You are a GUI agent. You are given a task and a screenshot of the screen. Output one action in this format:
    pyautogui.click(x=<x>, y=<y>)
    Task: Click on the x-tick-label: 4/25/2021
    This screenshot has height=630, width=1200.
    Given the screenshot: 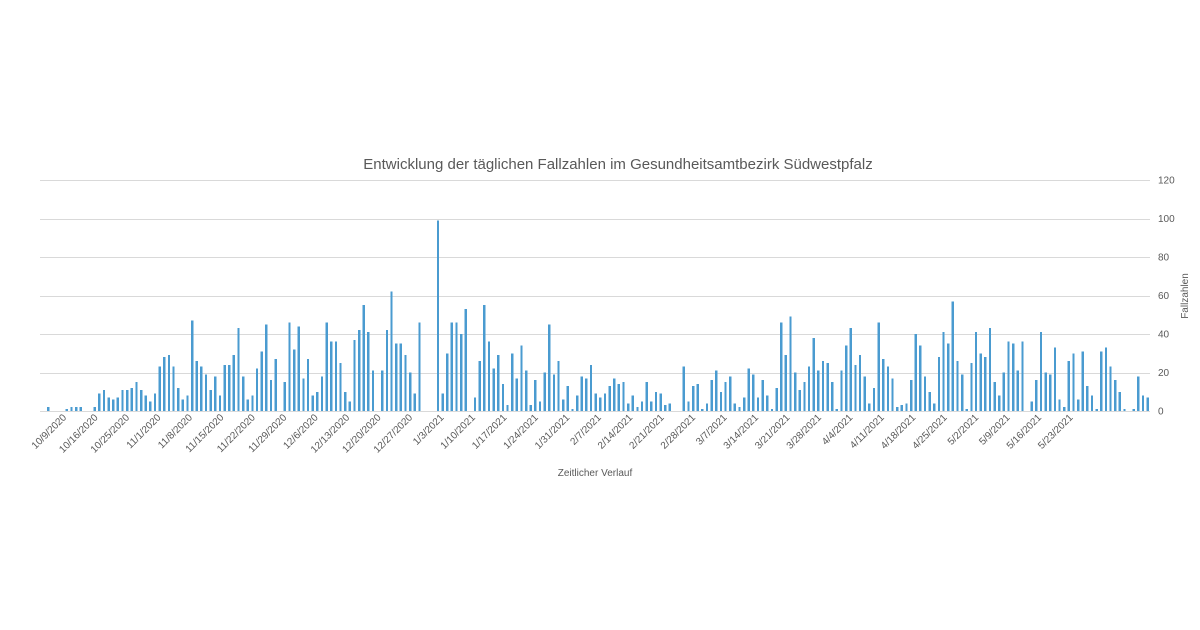 What is the action you would take?
    pyautogui.click(x=930, y=432)
    